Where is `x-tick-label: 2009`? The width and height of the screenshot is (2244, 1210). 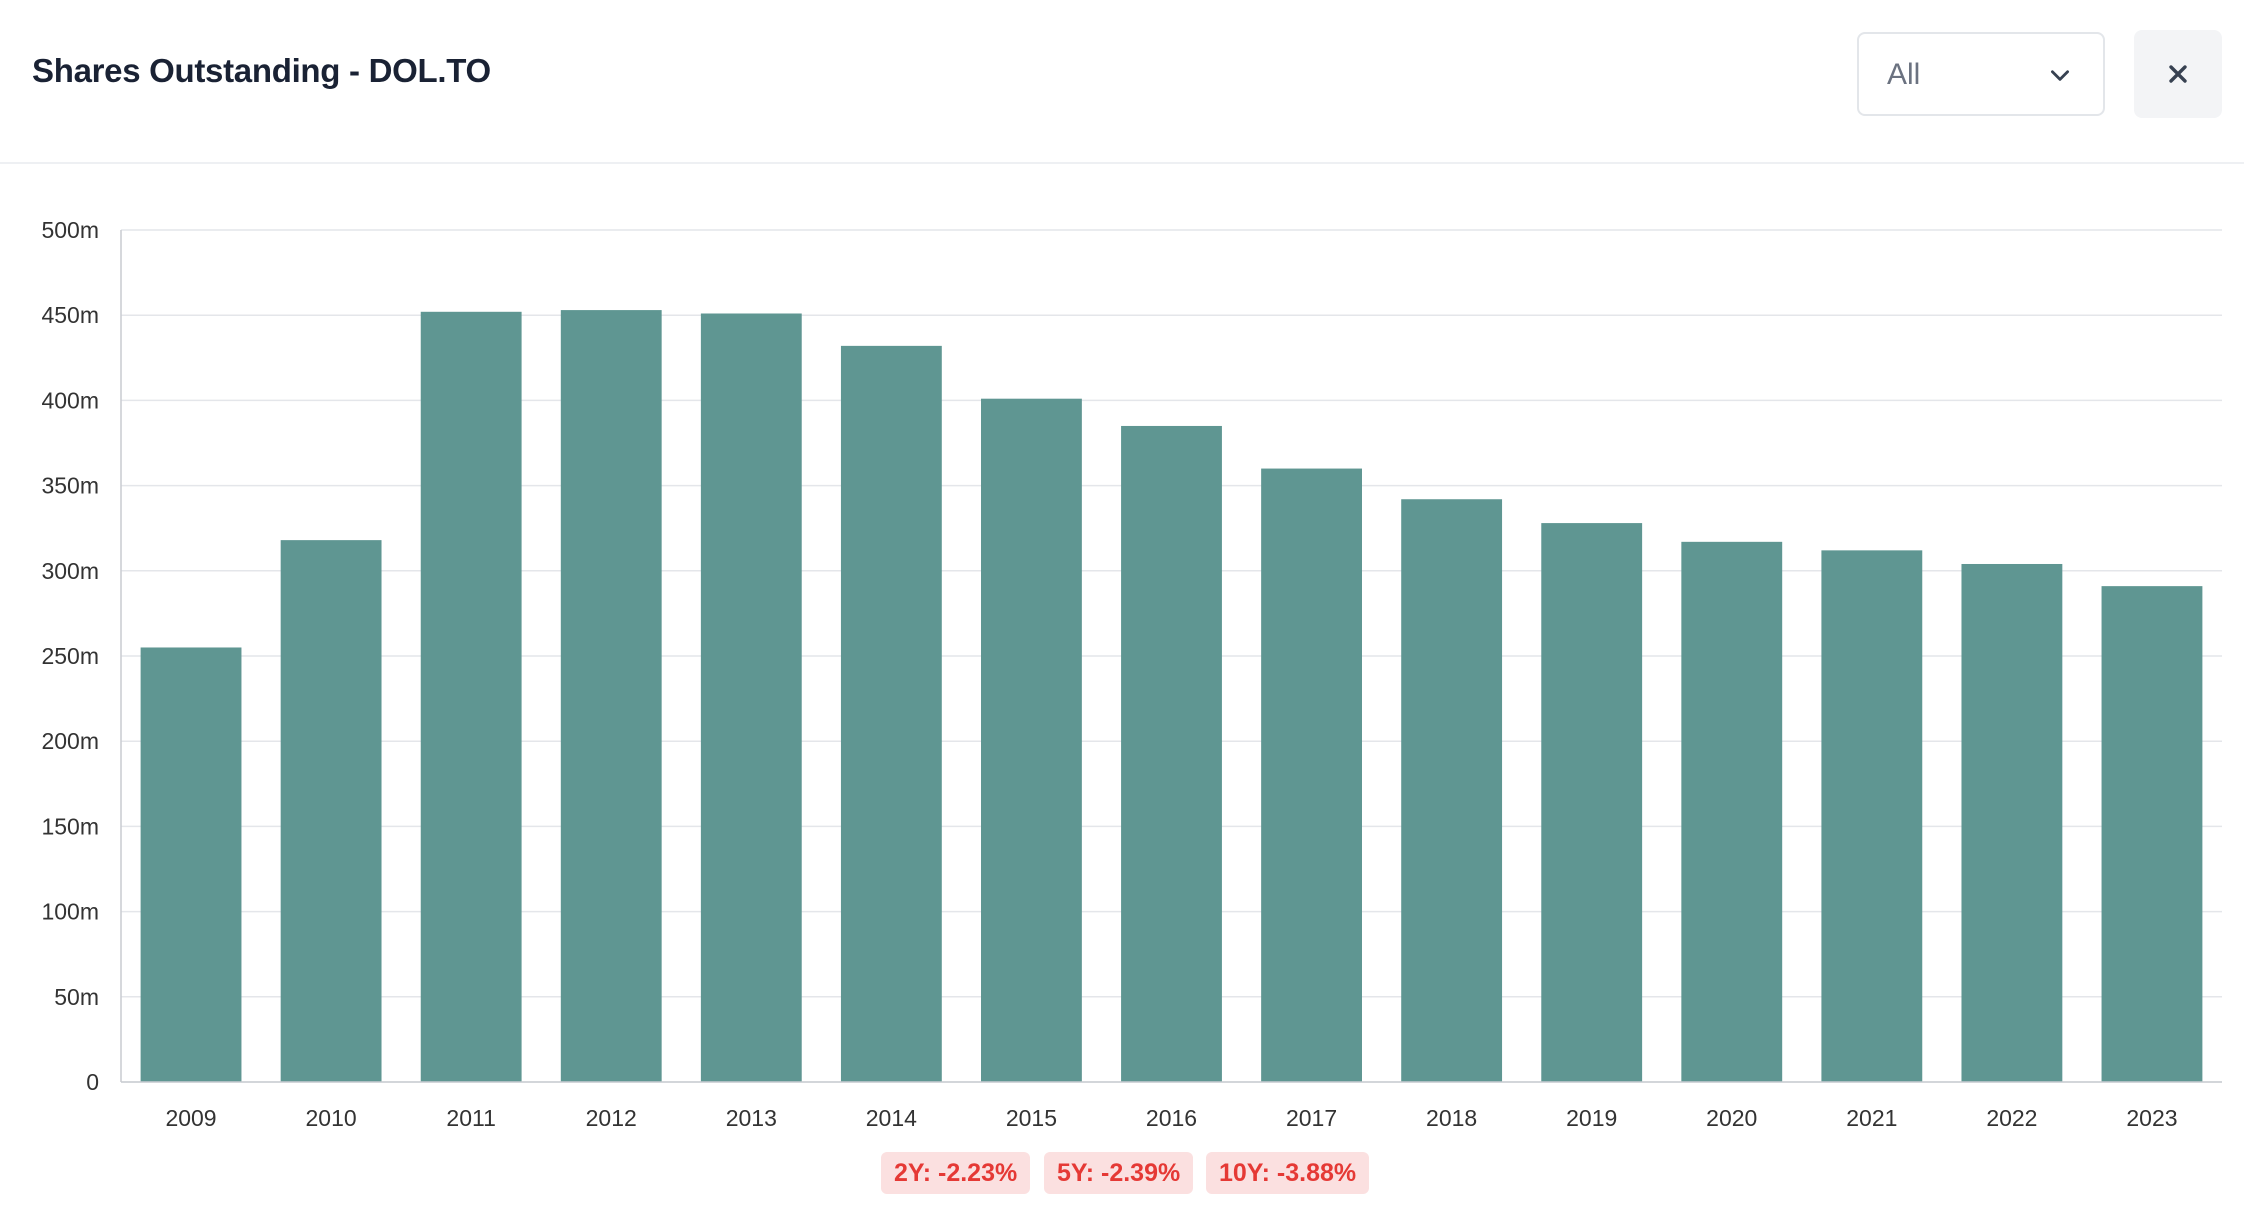 x-tick-label: 2009 is located at coordinates (190, 1118).